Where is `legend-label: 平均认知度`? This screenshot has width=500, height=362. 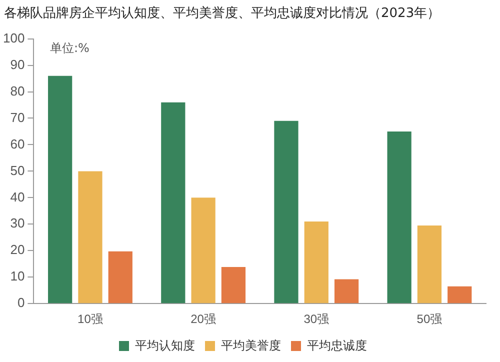 legend-label: 平均认知度 is located at coordinates (165, 345).